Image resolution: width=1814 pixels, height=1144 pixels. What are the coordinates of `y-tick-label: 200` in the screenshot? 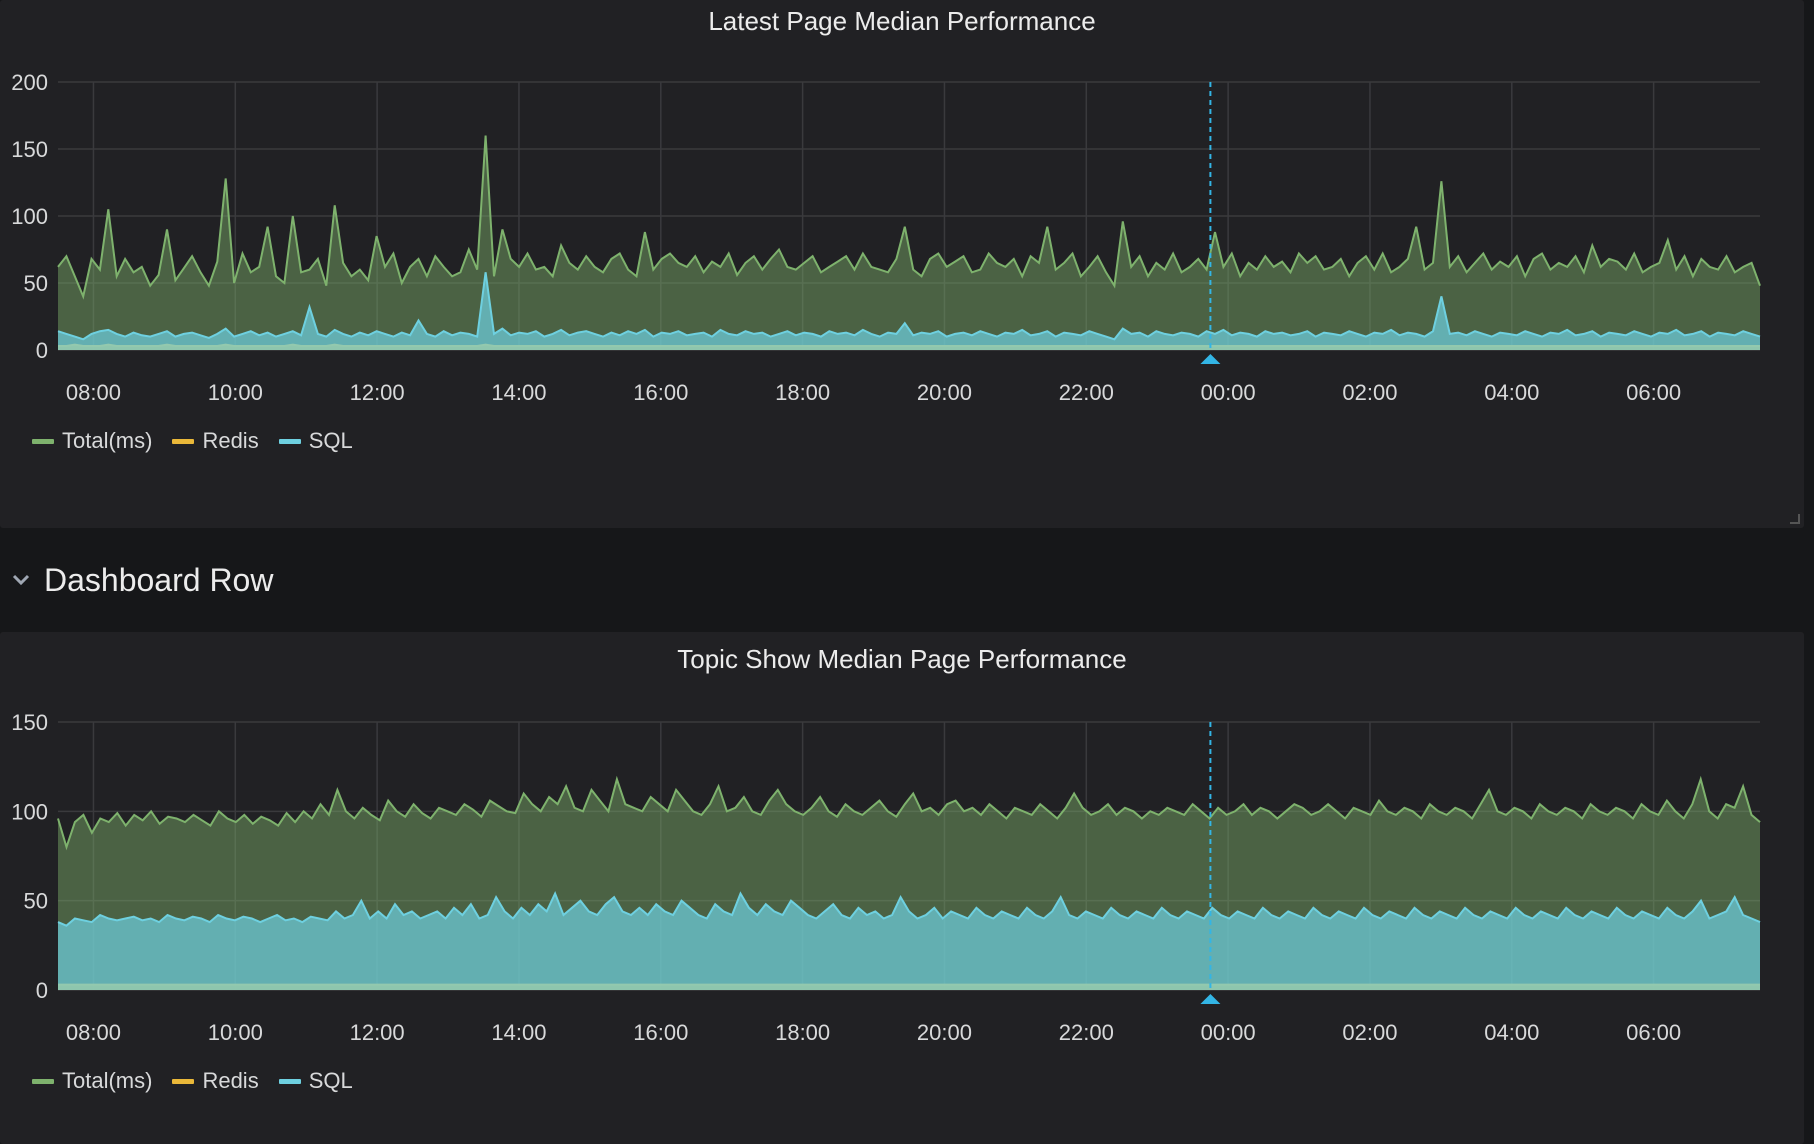 It's located at (29, 82).